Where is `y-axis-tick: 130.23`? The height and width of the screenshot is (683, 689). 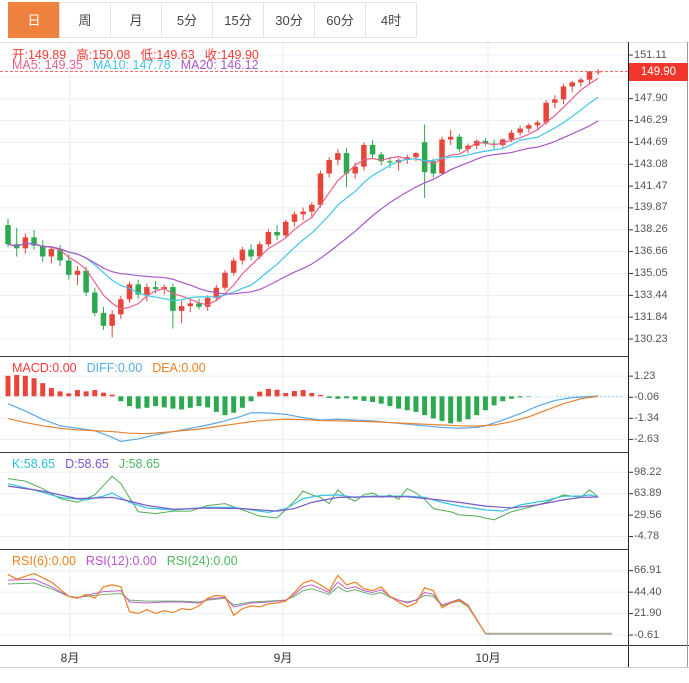
y-axis-tick: 130.23 is located at coordinates (651, 338).